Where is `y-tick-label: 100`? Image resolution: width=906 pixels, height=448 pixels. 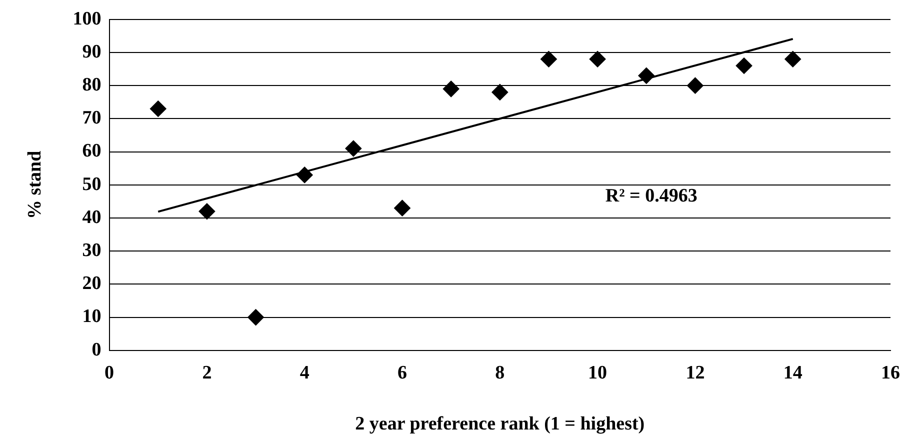 y-tick-label: 100 is located at coordinates (87, 19).